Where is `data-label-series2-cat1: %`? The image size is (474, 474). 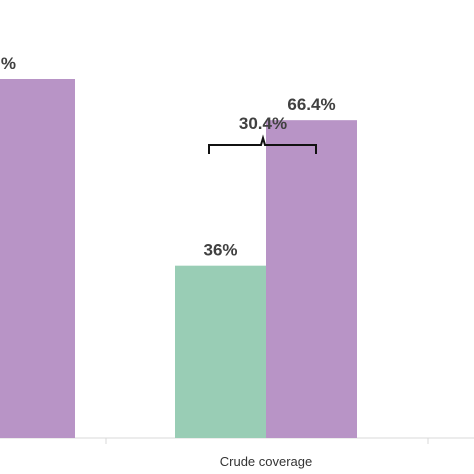
data-label-series2-cat1: % is located at coordinates (8, 63).